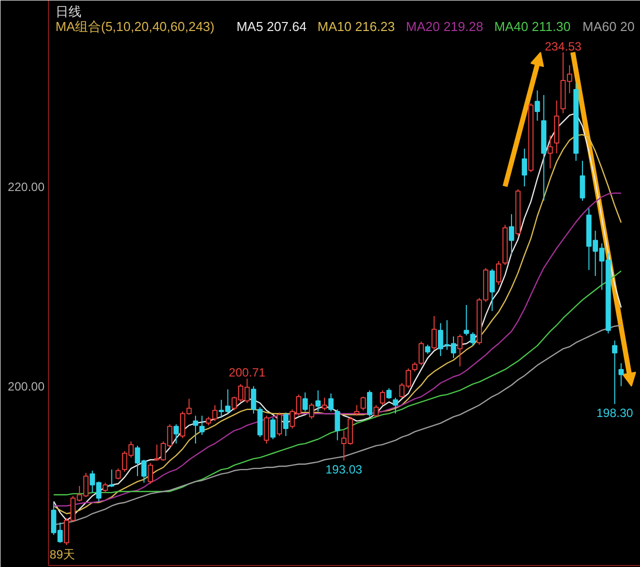 The image size is (640, 567). What do you see at coordinates (445, 26) in the screenshot?
I see `text: MA20 219.28` at bounding box center [445, 26].